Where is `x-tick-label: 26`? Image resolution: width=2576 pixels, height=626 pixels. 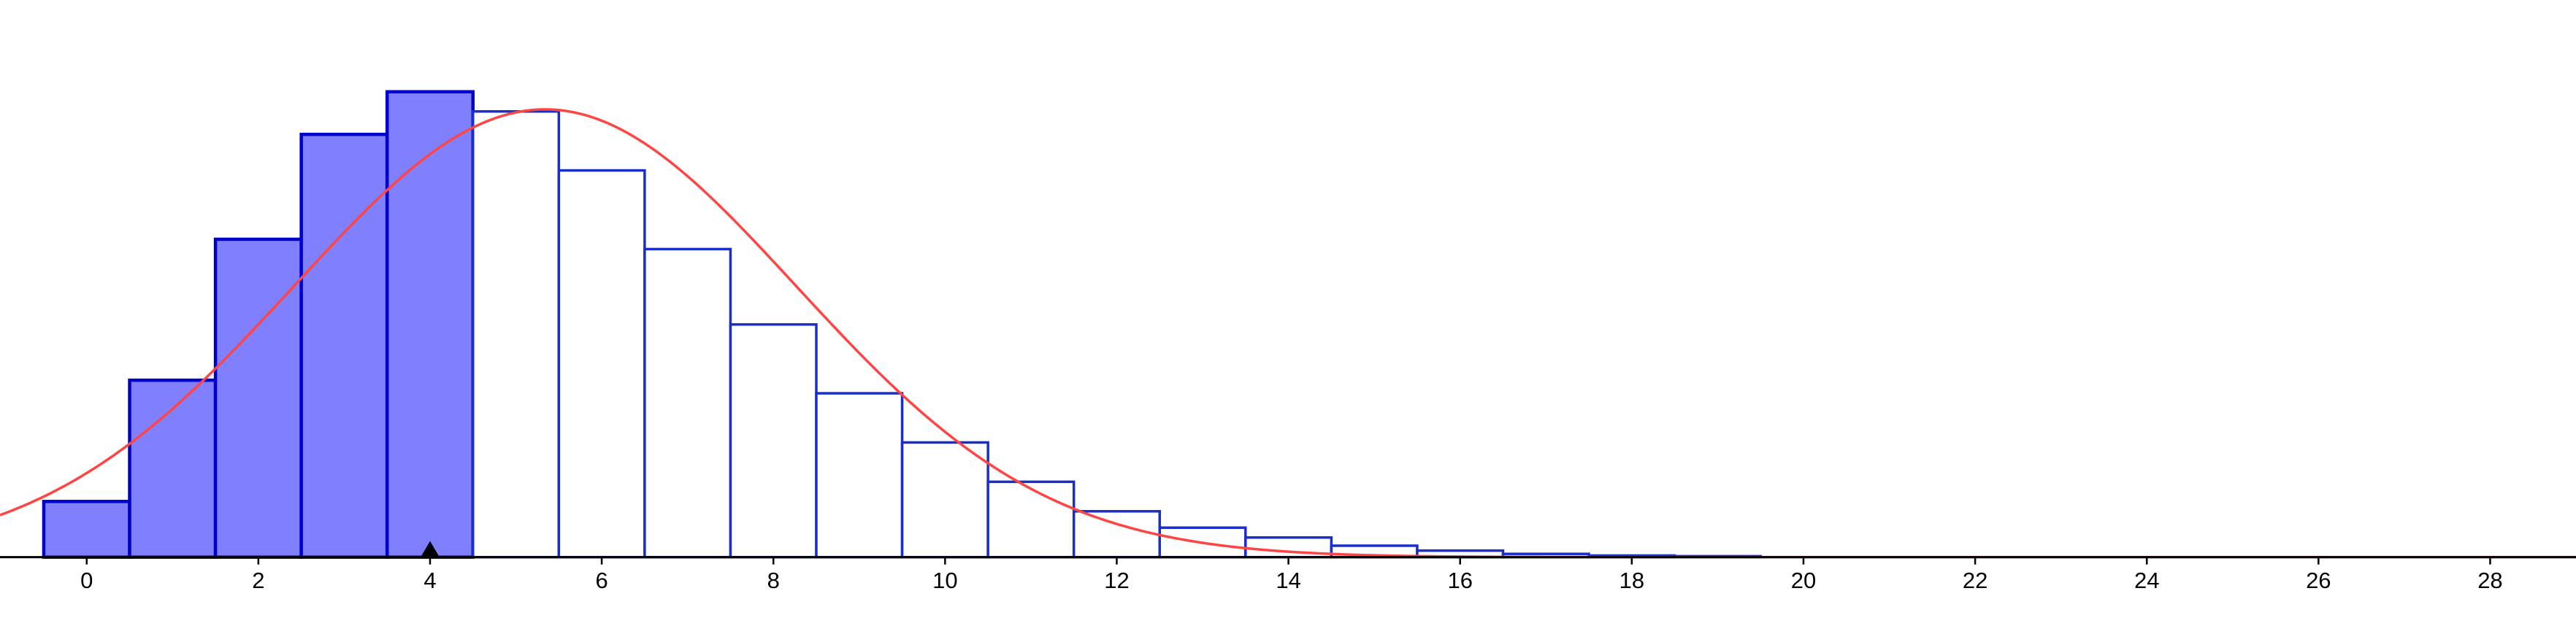
x-tick-label: 26 is located at coordinates (2318, 580).